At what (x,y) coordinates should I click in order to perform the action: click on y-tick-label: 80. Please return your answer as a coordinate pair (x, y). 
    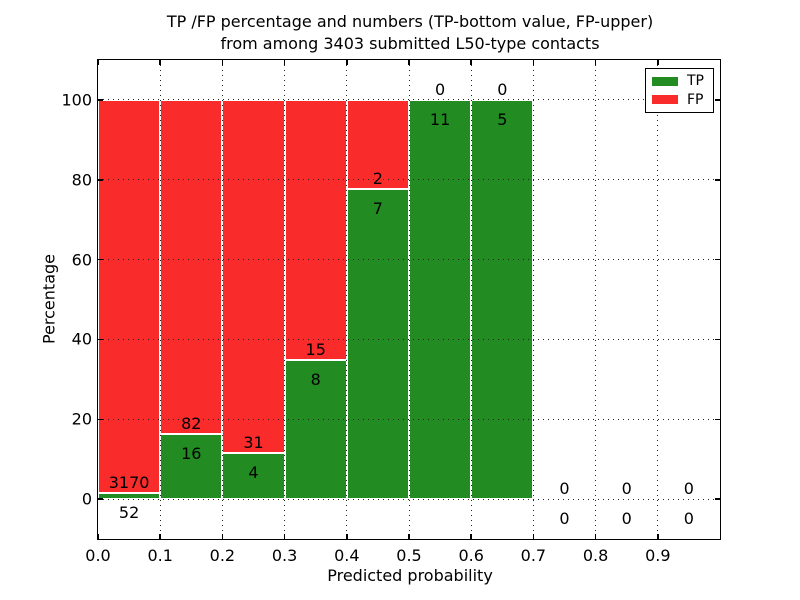
    Looking at the image, I should click on (81, 180).